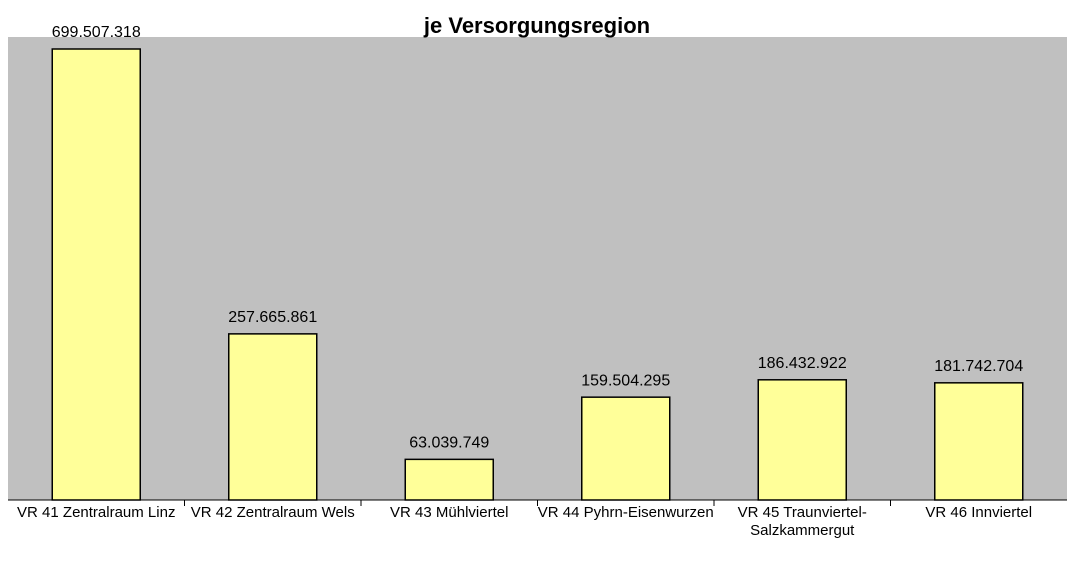  Describe the element at coordinates (272, 317) in the screenshot. I see `value-label: 257.665.861` at that location.